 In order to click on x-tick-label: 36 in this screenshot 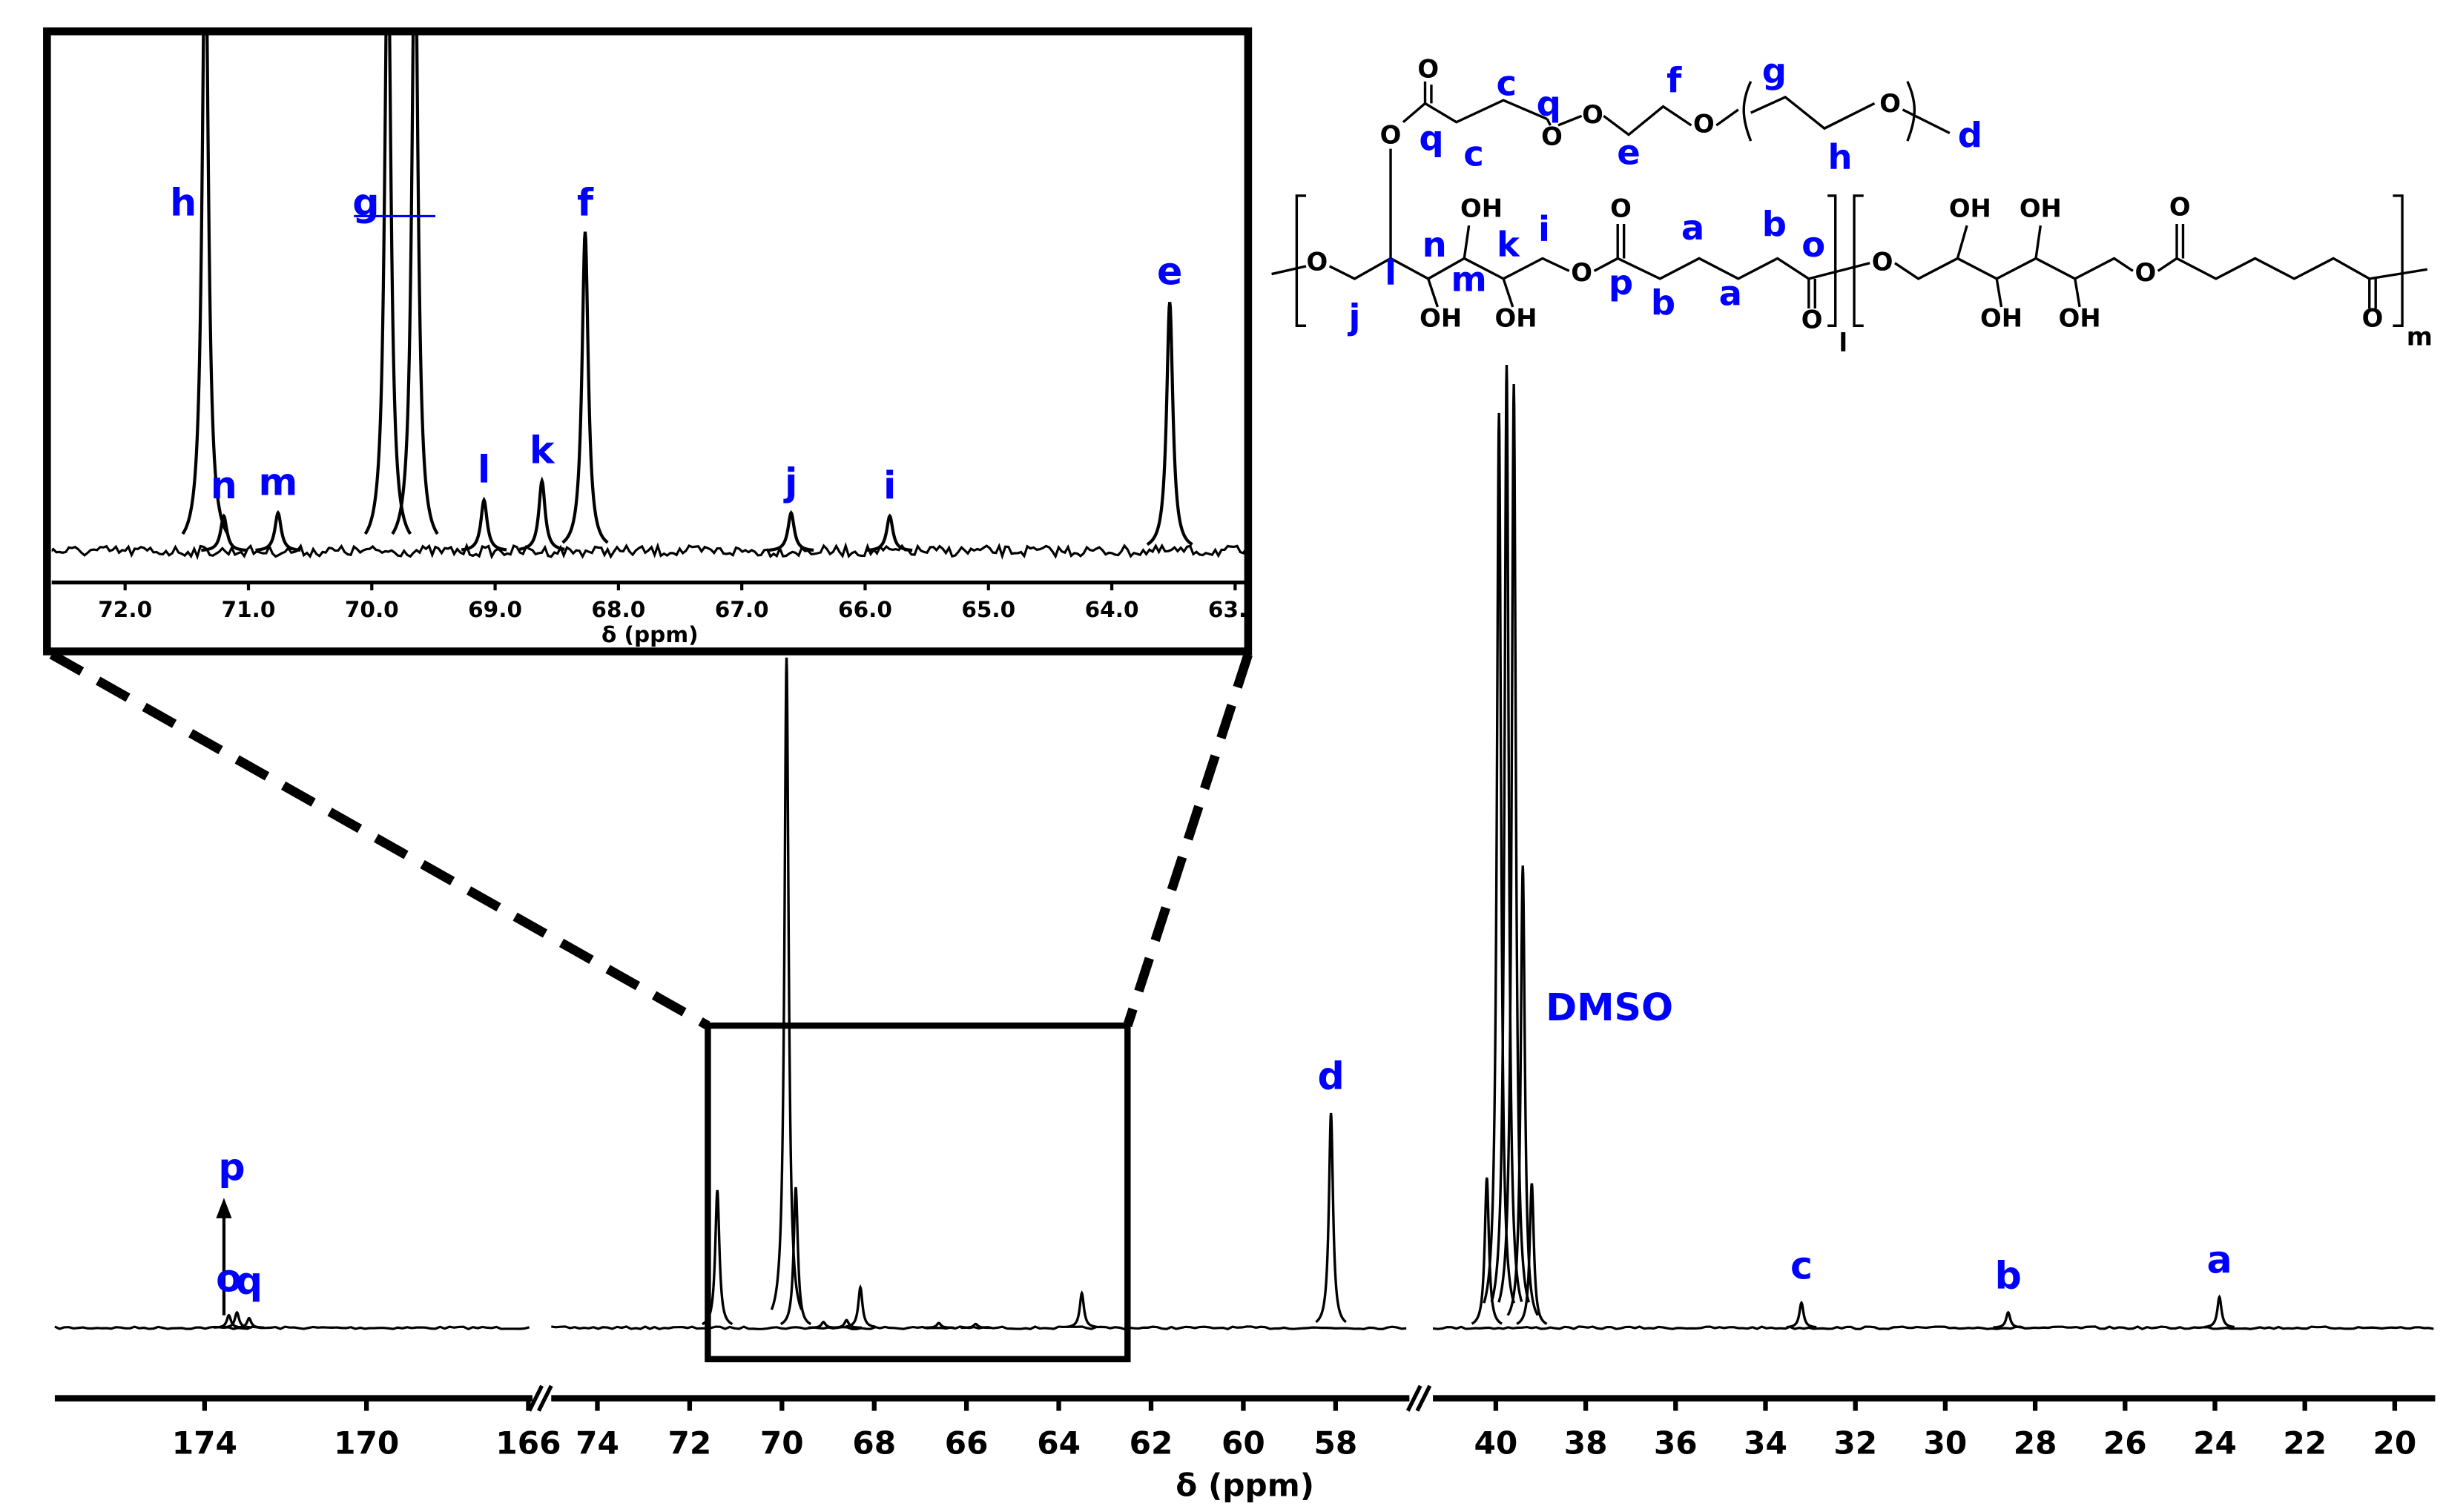, I will do `click(1676, 1442)`.